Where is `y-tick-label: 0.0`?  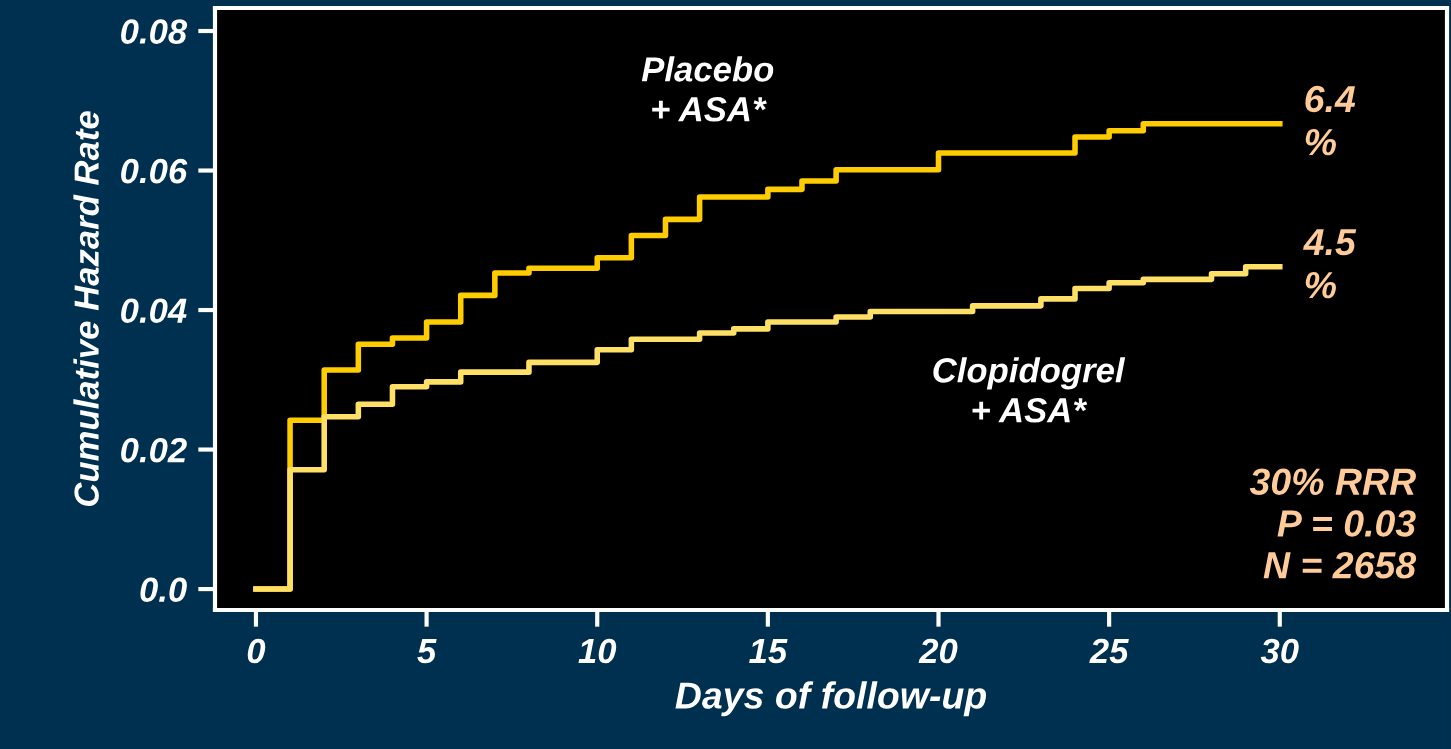 y-tick-label: 0.0 is located at coordinates (163, 589).